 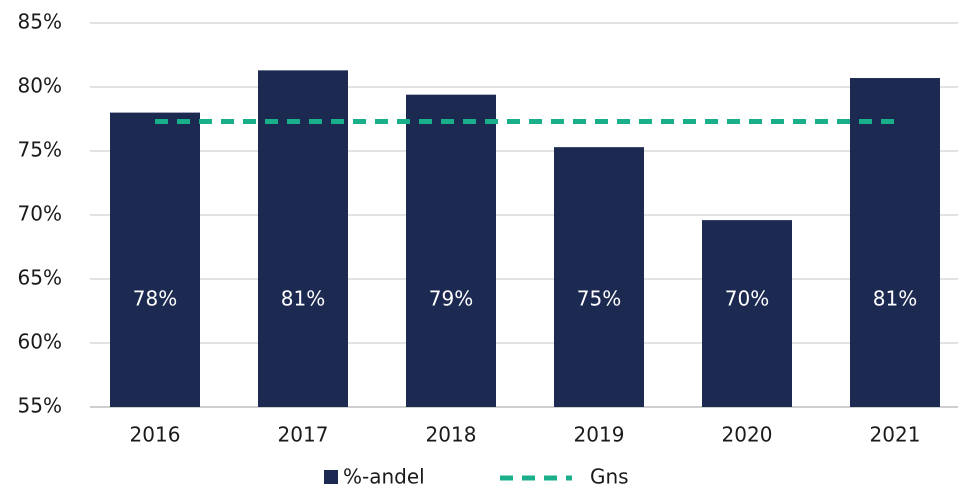 I want to click on legend-swatch, so click(x=331, y=477).